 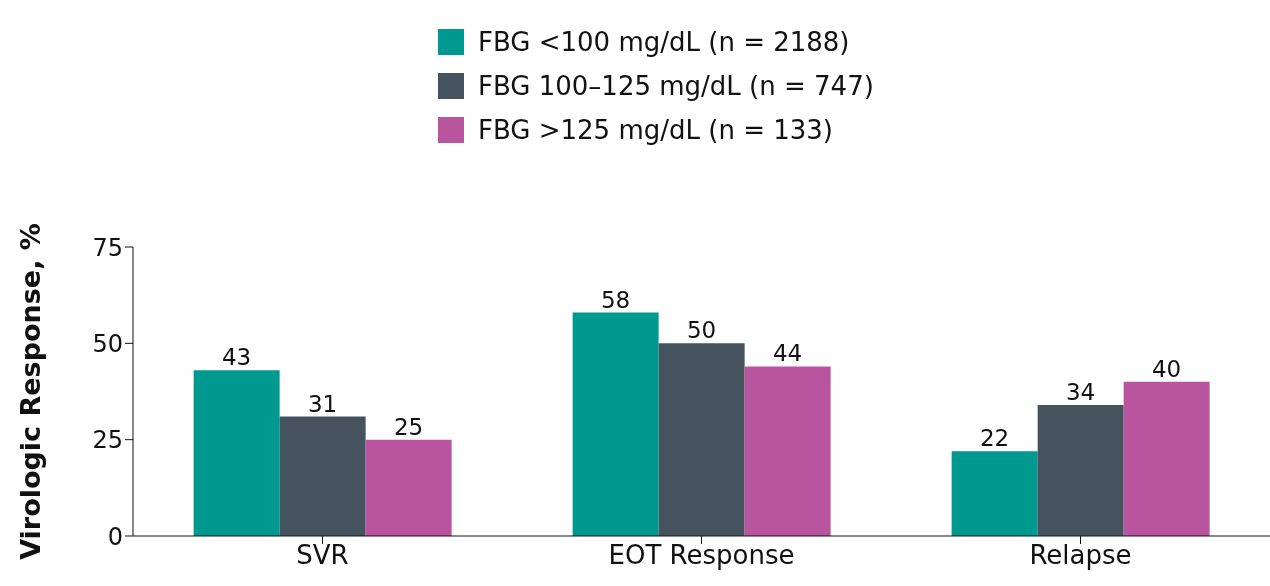 I want to click on data-label: 43, so click(x=237, y=357).